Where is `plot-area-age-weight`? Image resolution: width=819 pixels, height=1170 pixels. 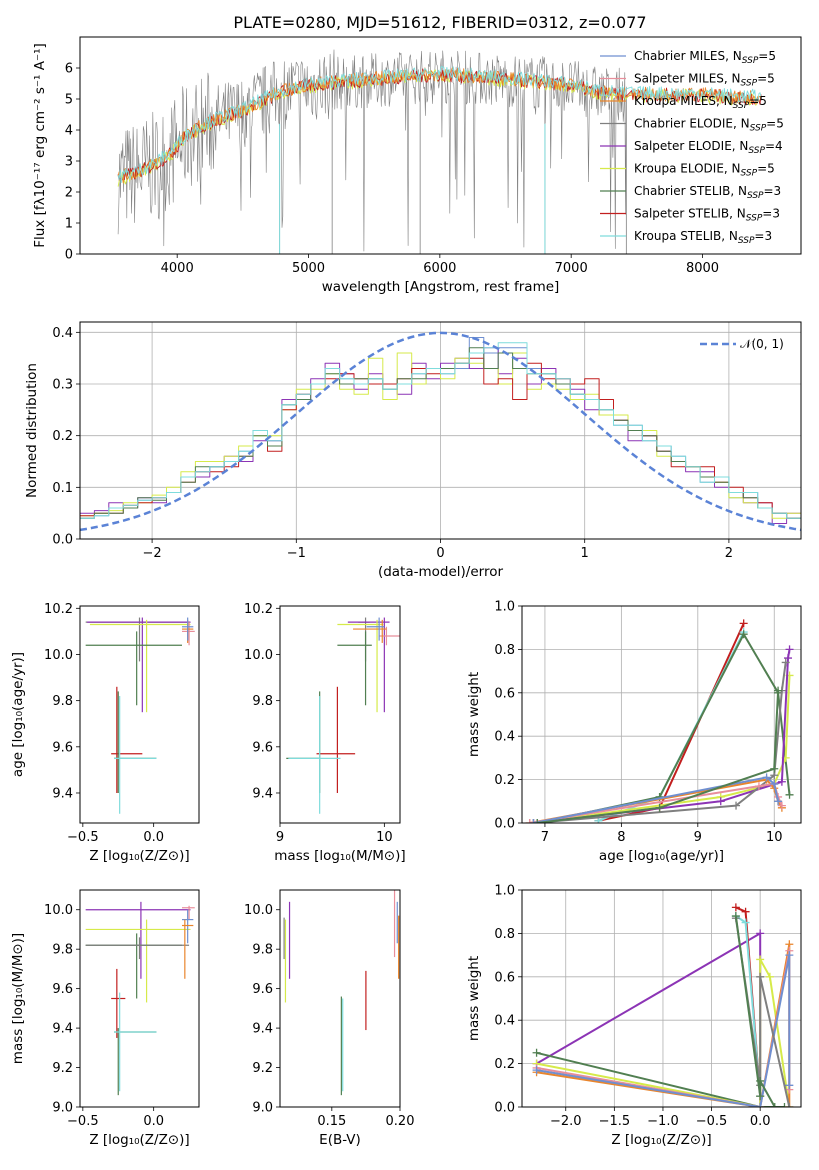
plot-area-age-weight is located at coordinates (661, 714).